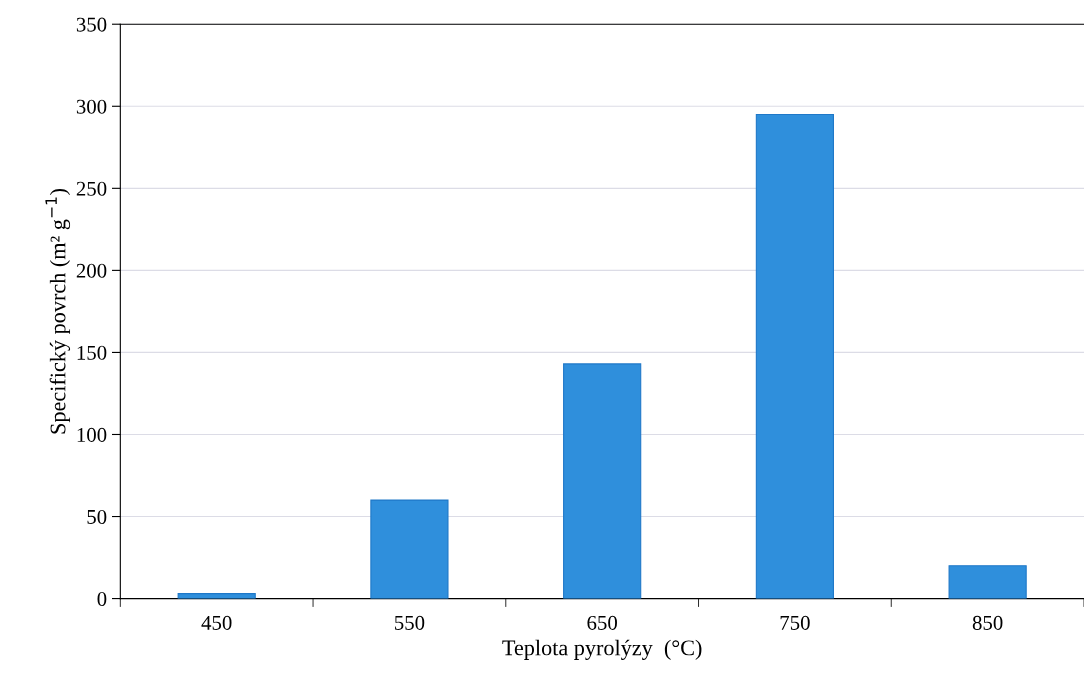  I want to click on x-tick-label: 550, so click(410, 622).